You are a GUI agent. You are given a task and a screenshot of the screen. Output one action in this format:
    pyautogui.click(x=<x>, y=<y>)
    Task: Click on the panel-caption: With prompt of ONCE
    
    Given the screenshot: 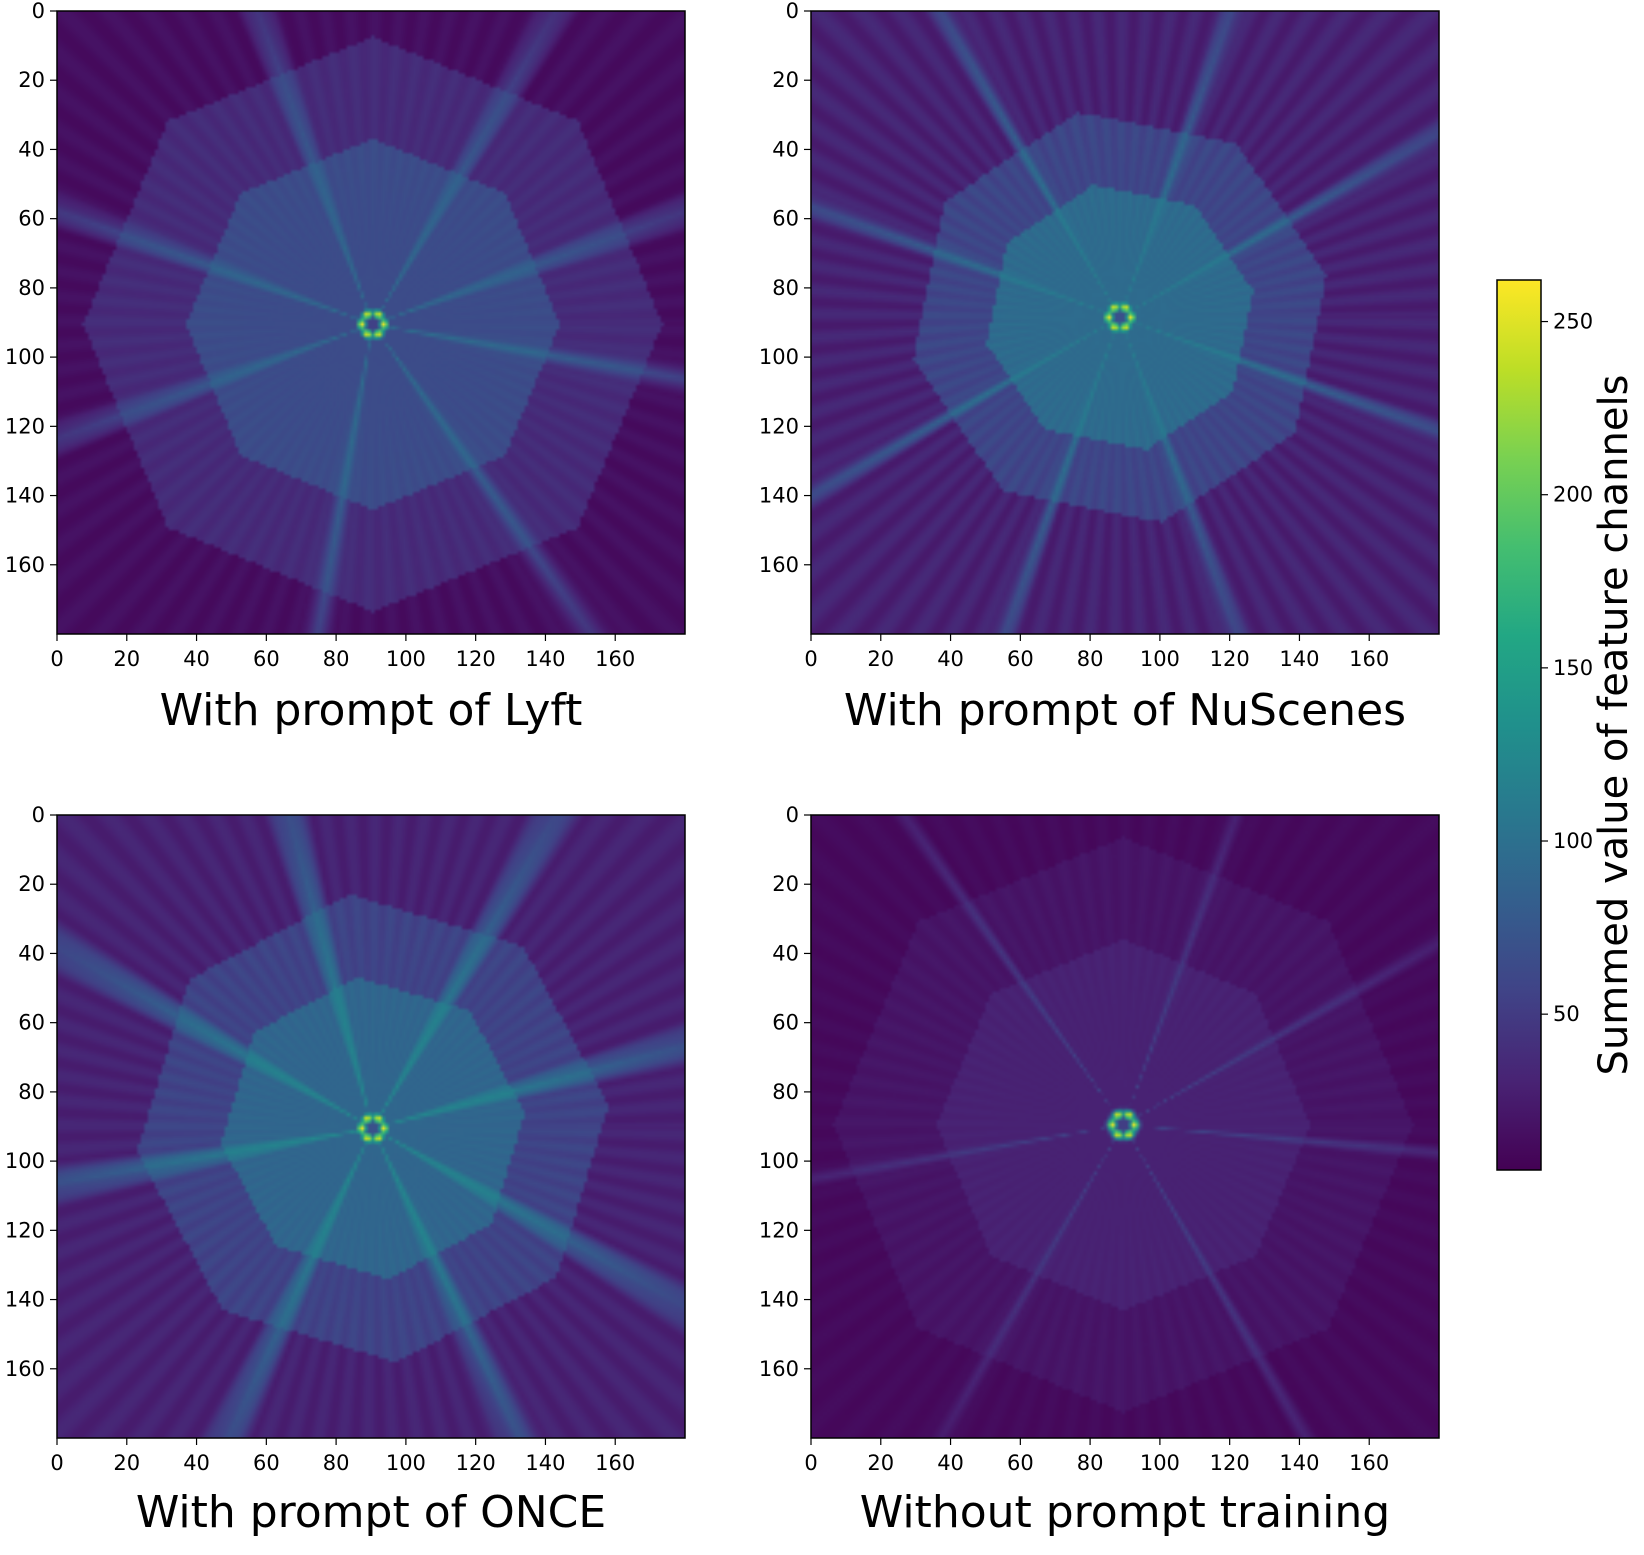 What is the action you would take?
    pyautogui.click(x=371, y=1512)
    